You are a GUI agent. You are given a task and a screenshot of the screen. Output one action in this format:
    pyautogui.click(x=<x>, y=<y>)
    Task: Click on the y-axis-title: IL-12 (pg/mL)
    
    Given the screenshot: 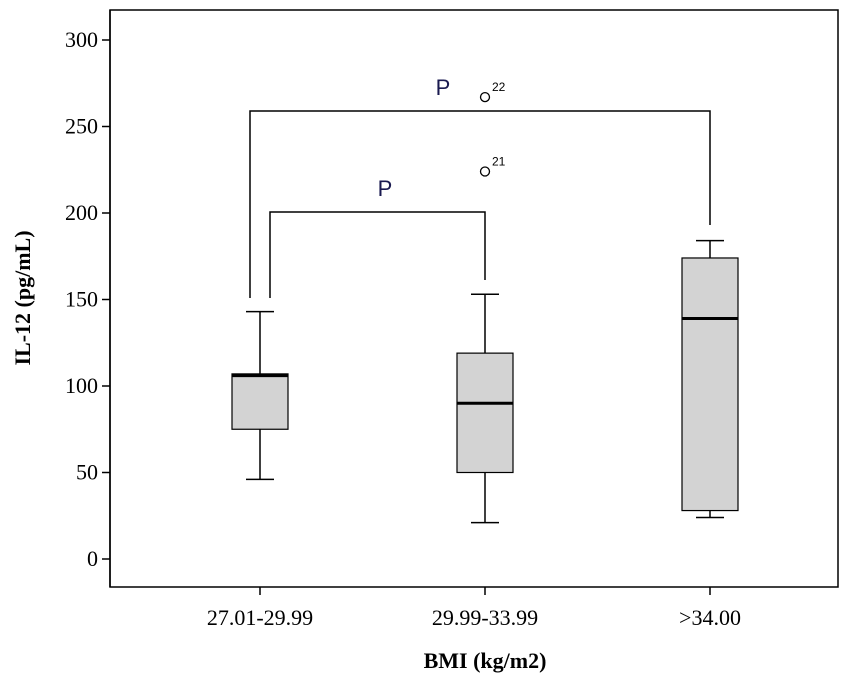 What is the action you would take?
    pyautogui.click(x=22, y=297)
    